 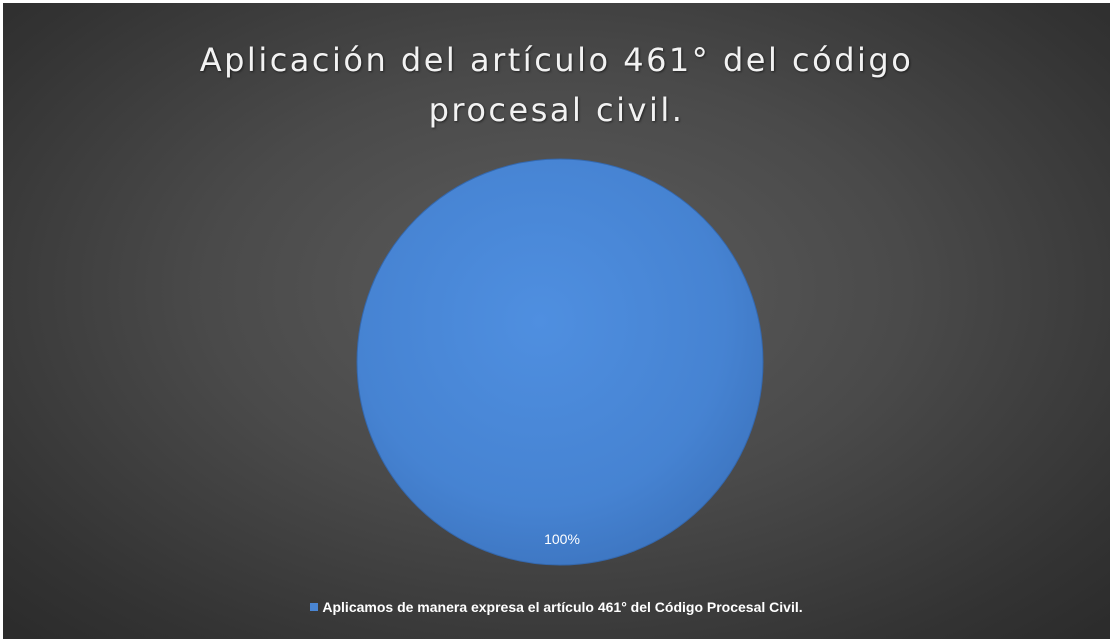 I want to click on chart-title-line-1: Aplicación del artículo 461° del código, so click(x=556, y=60).